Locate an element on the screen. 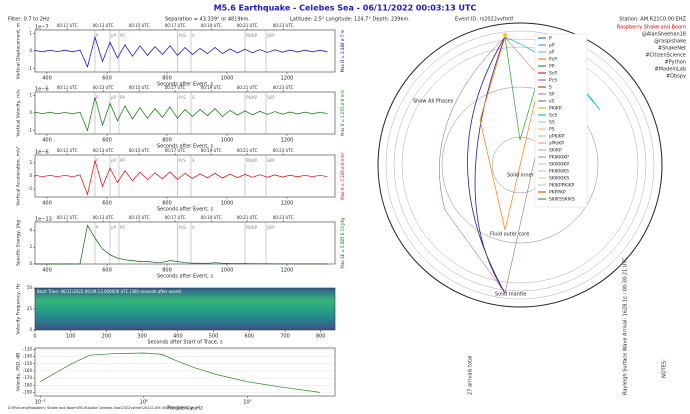 This screenshot has width=690, height=414. tag: #Obspy is located at coordinates (676, 77).